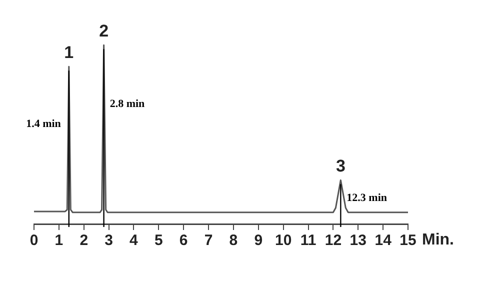 Image resolution: width=480 pixels, height=298 pixels. Describe the element at coordinates (43, 124) in the screenshot. I see `ref-line-label: 1.4 min` at that location.